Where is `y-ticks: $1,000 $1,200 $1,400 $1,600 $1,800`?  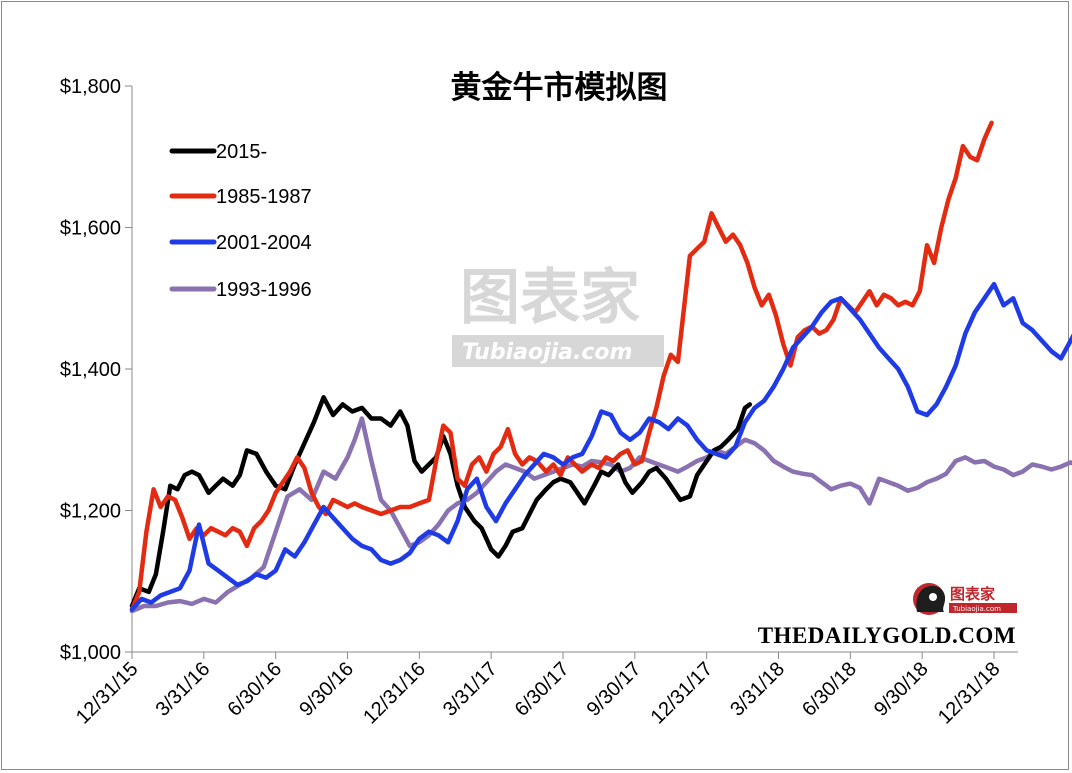 y-ticks: $1,000 $1,200 $1,400 $1,600 $1,800 is located at coordinates (96, 370).